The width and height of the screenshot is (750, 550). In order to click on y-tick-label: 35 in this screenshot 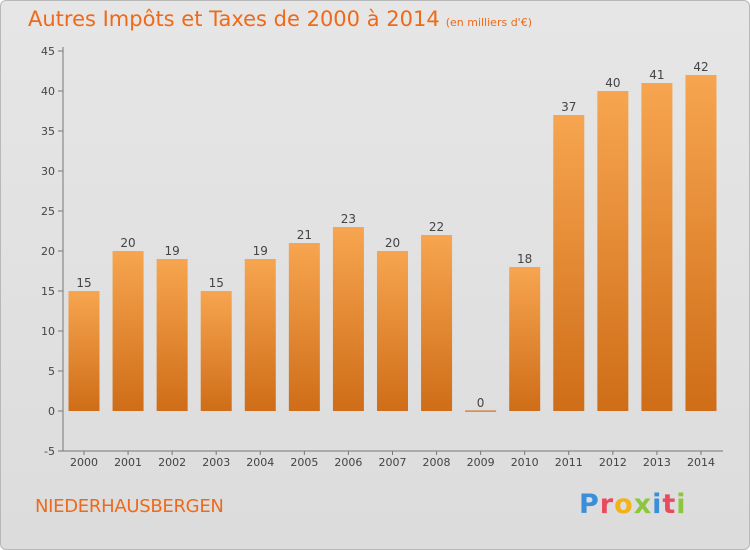, I will do `click(48, 131)`.